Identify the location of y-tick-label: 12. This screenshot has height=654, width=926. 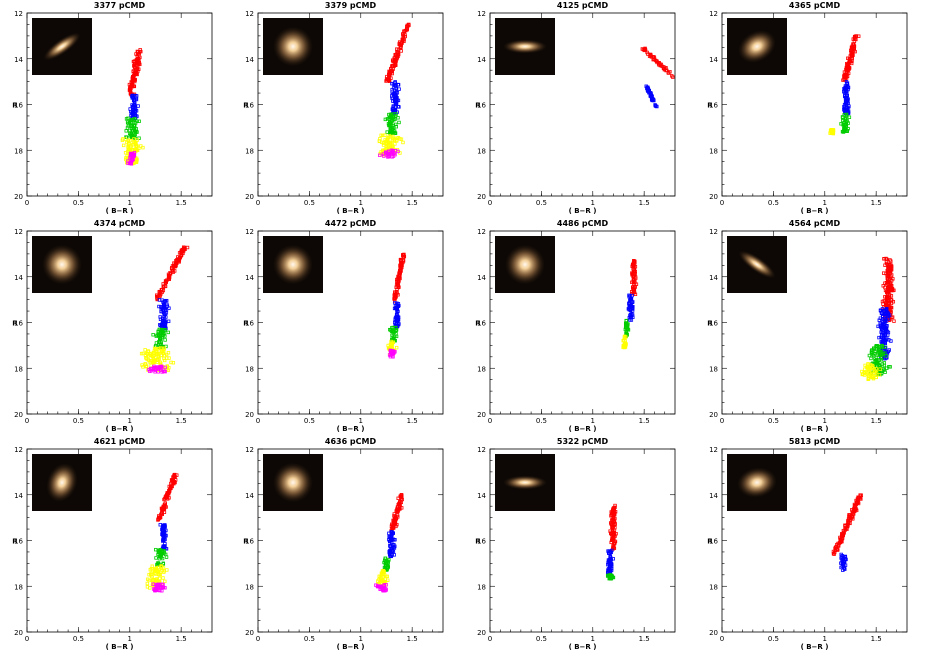
(481, 14).